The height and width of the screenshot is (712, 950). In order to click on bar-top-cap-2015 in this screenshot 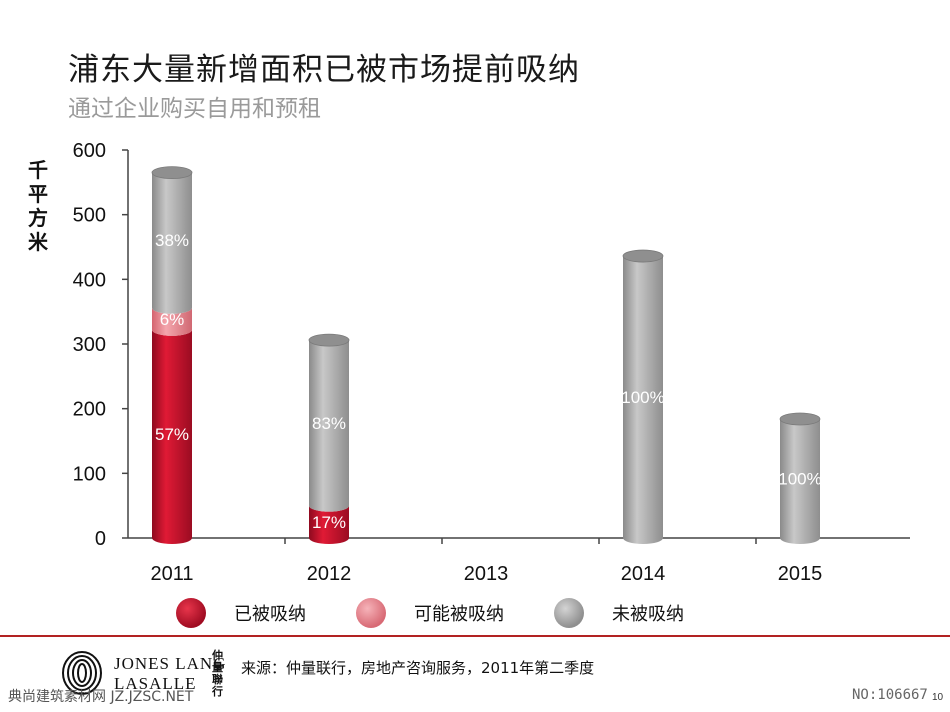, I will do `click(800, 419)`.